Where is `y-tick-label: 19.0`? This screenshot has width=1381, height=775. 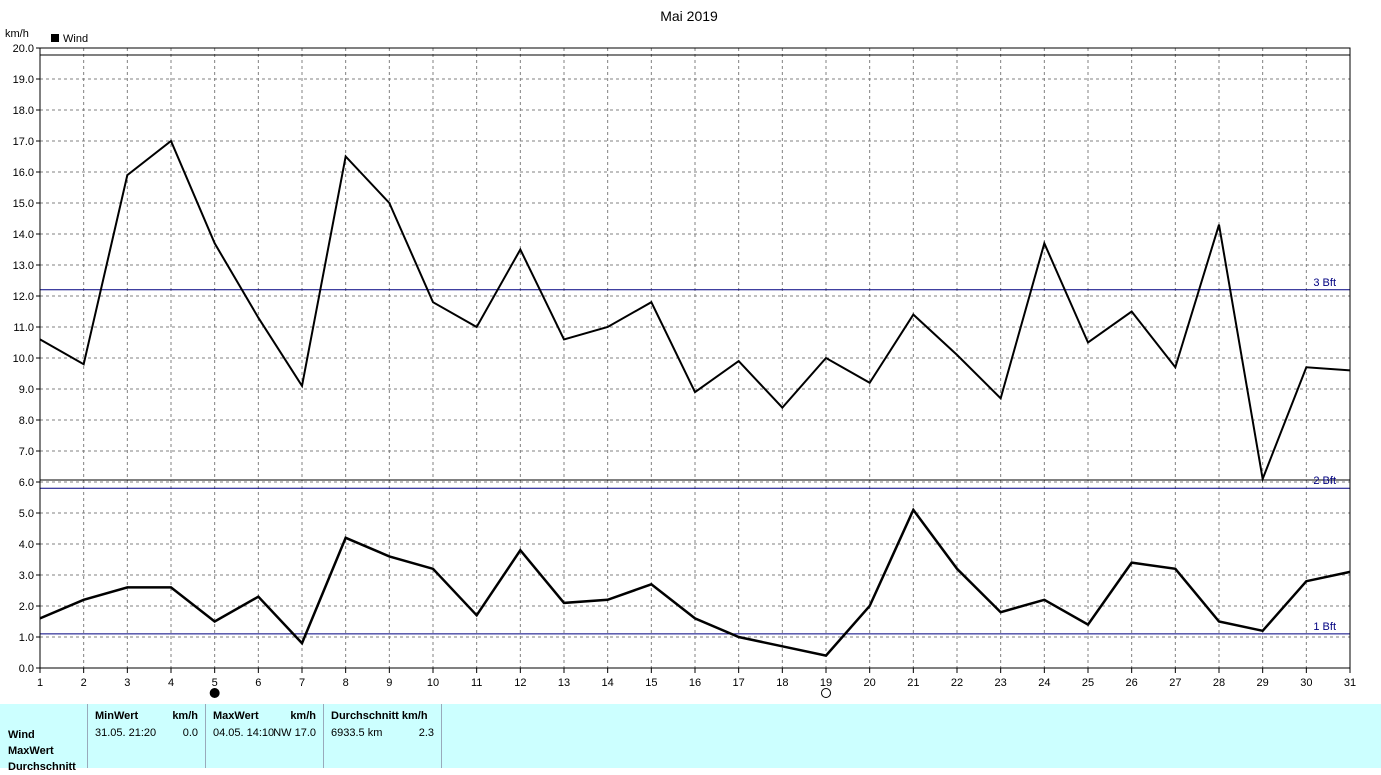
y-tick-label: 19.0 is located at coordinates (23, 80).